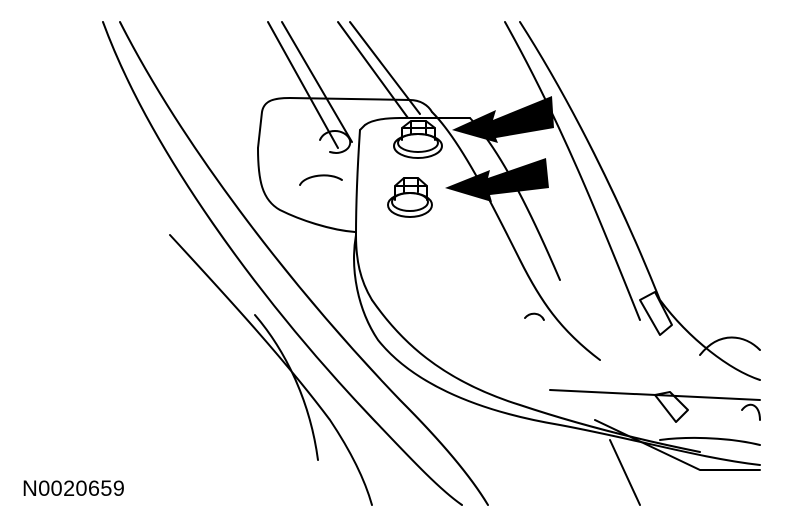 The image size is (800, 520). Describe the element at coordinates (74, 488) in the screenshot. I see `figure-reference-code: N0020659` at that location.